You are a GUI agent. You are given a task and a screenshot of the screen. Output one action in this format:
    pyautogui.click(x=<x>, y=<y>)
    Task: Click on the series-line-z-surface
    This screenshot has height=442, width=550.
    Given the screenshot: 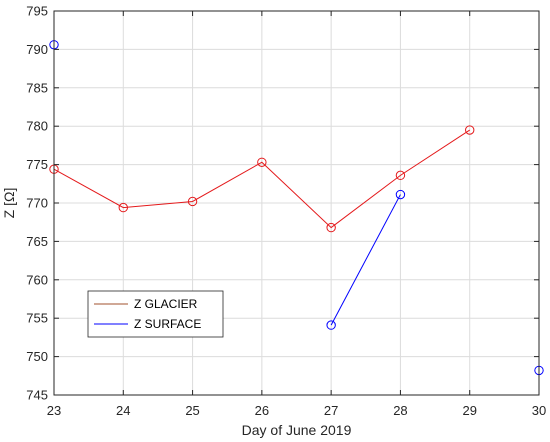 What is the action you would take?
    pyautogui.click(x=365, y=260)
    